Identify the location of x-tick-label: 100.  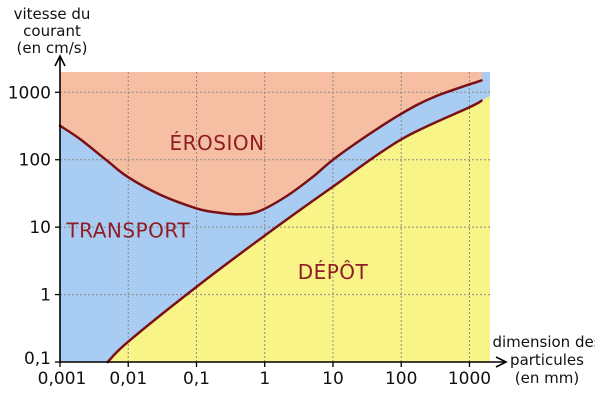
(401, 379).